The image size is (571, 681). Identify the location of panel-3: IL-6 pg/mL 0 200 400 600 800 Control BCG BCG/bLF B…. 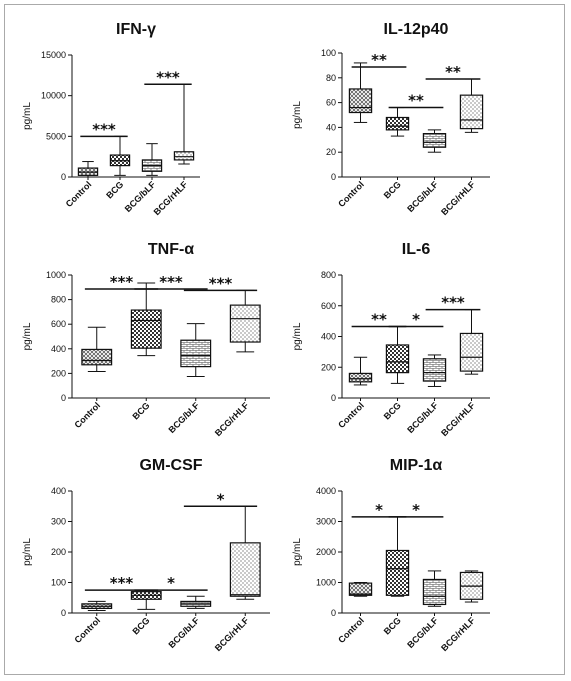
(391, 339).